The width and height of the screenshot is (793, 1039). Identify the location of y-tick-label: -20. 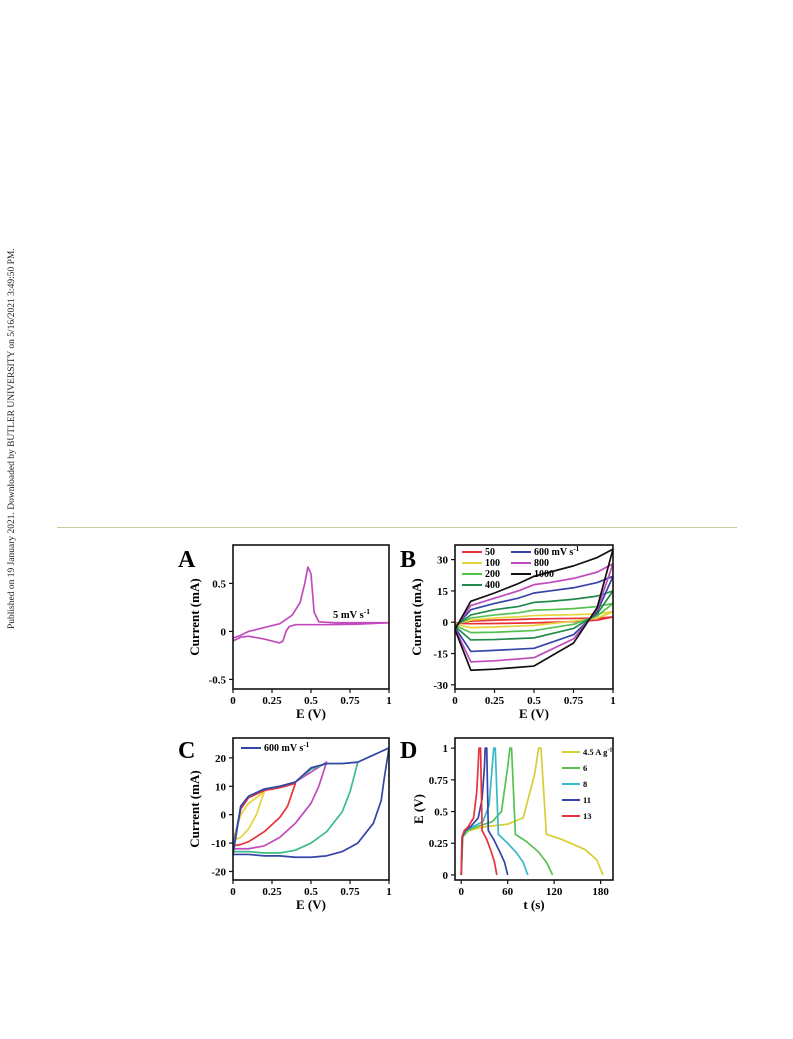
(218, 872).